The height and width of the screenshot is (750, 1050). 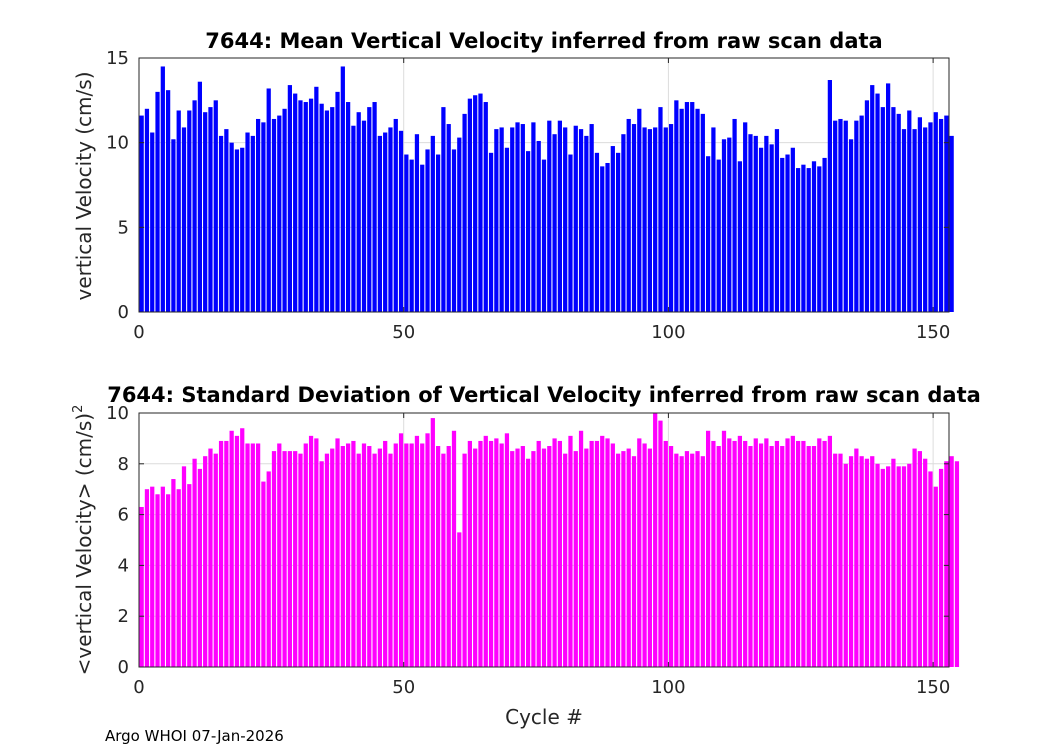 What do you see at coordinates (117, 58) in the screenshot?
I see `y-tick-label: 15` at bounding box center [117, 58].